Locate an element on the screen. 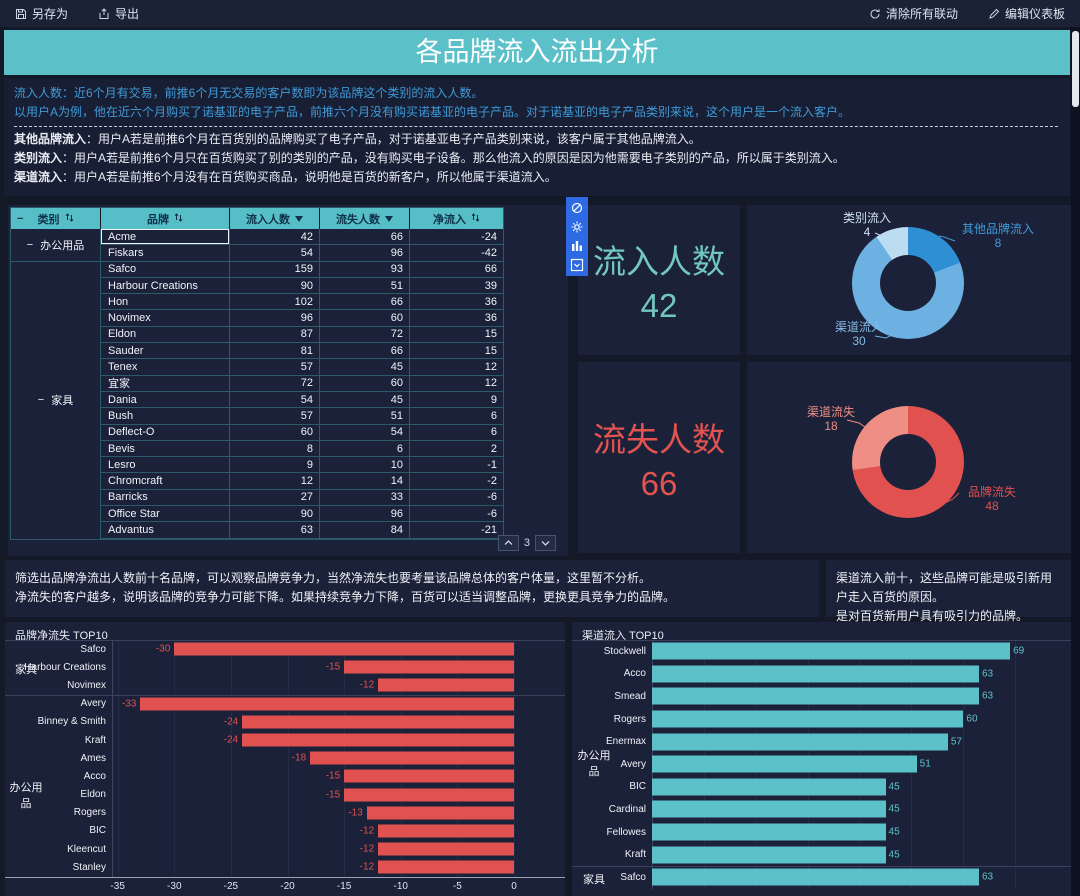 The image size is (1080, 896). column-header-类别: − 类别 is located at coordinates (56, 218).